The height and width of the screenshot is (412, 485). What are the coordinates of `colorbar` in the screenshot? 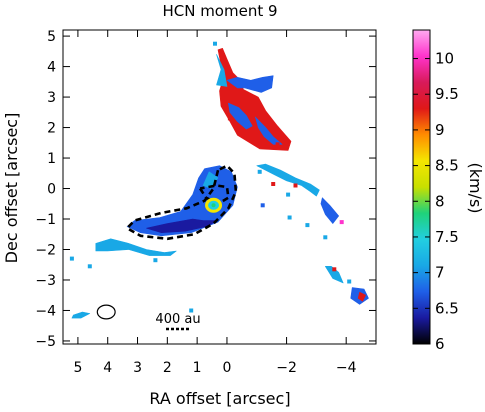 It's located at (421, 187).